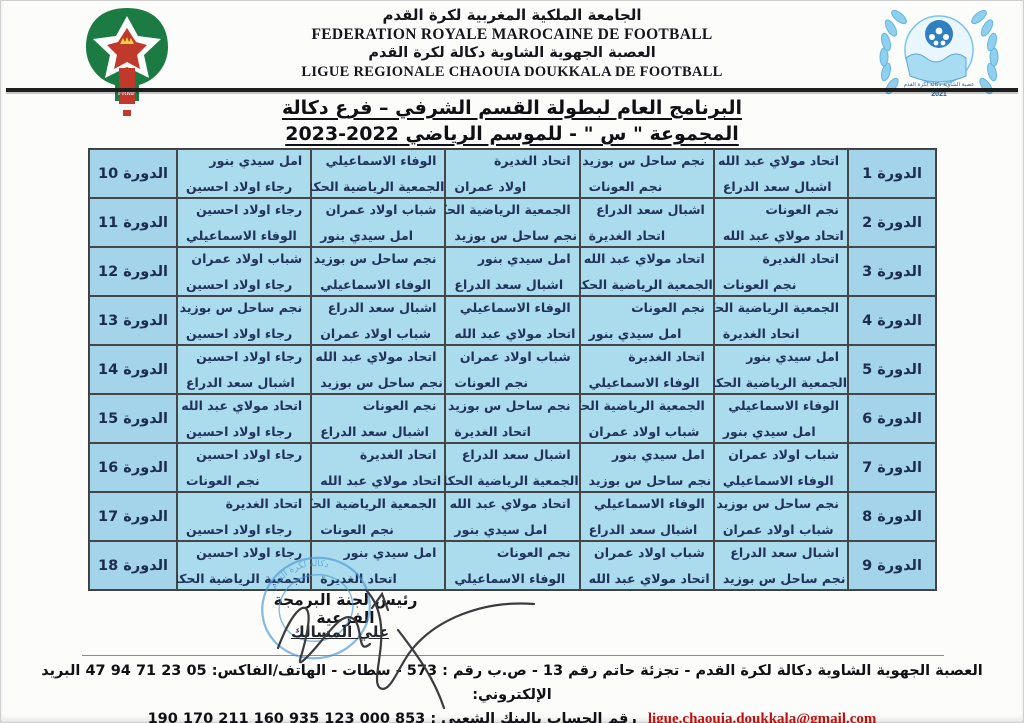 The image size is (1024, 723). Describe the element at coordinates (892, 565) in the screenshot. I see `round-label-right: الدورة 9` at that location.